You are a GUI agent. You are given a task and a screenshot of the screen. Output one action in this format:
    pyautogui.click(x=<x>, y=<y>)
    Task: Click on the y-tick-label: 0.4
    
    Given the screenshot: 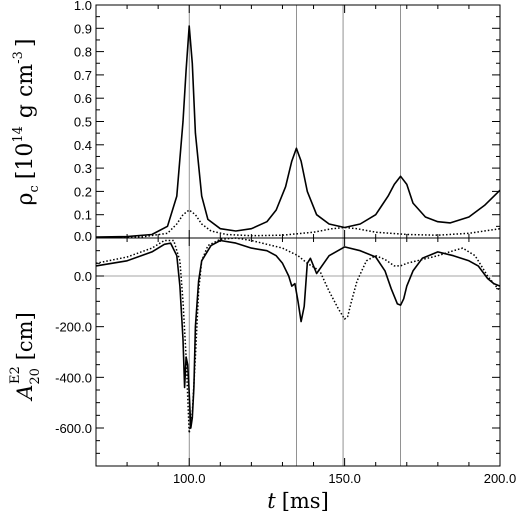 What is the action you would take?
    pyautogui.click(x=83, y=145)
    